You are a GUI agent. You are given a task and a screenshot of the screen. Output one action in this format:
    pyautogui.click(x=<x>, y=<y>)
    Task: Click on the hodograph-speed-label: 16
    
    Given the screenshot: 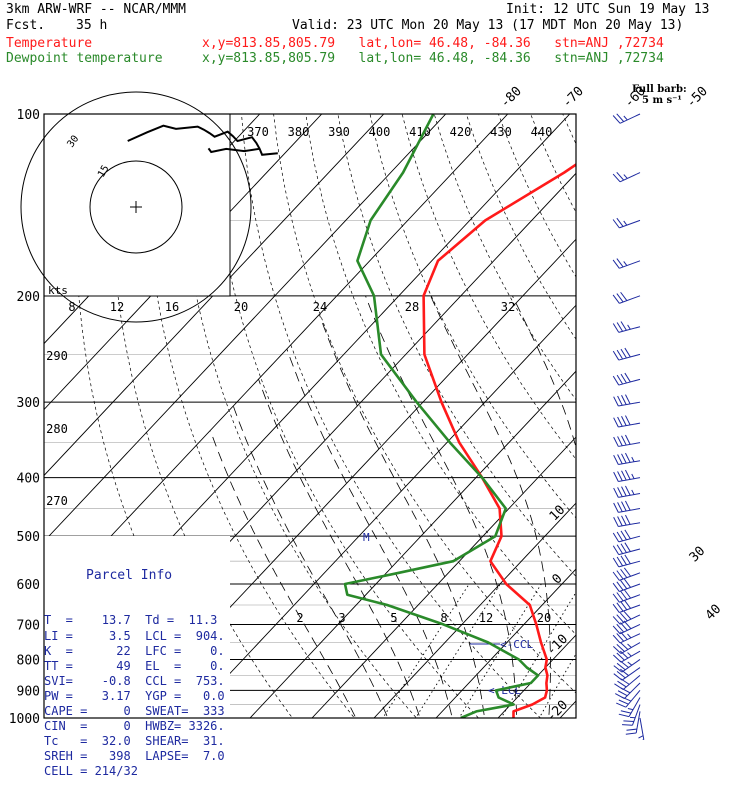 What is the action you would take?
    pyautogui.click(x=172, y=307)
    